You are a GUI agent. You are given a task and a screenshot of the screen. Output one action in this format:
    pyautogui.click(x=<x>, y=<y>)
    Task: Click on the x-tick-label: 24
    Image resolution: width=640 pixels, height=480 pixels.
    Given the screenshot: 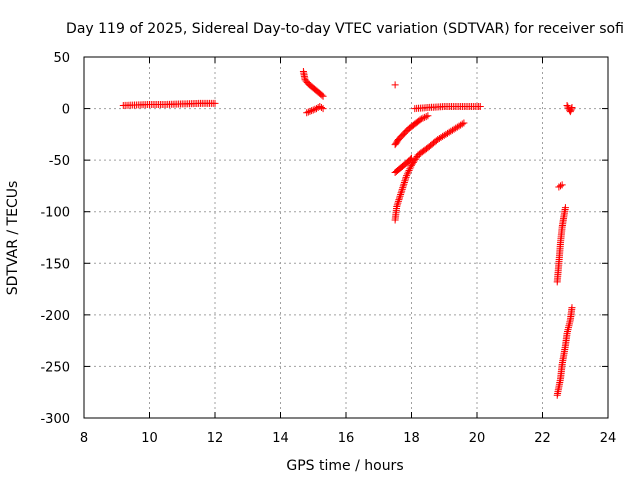 What is the action you would take?
    pyautogui.click(x=608, y=438)
    